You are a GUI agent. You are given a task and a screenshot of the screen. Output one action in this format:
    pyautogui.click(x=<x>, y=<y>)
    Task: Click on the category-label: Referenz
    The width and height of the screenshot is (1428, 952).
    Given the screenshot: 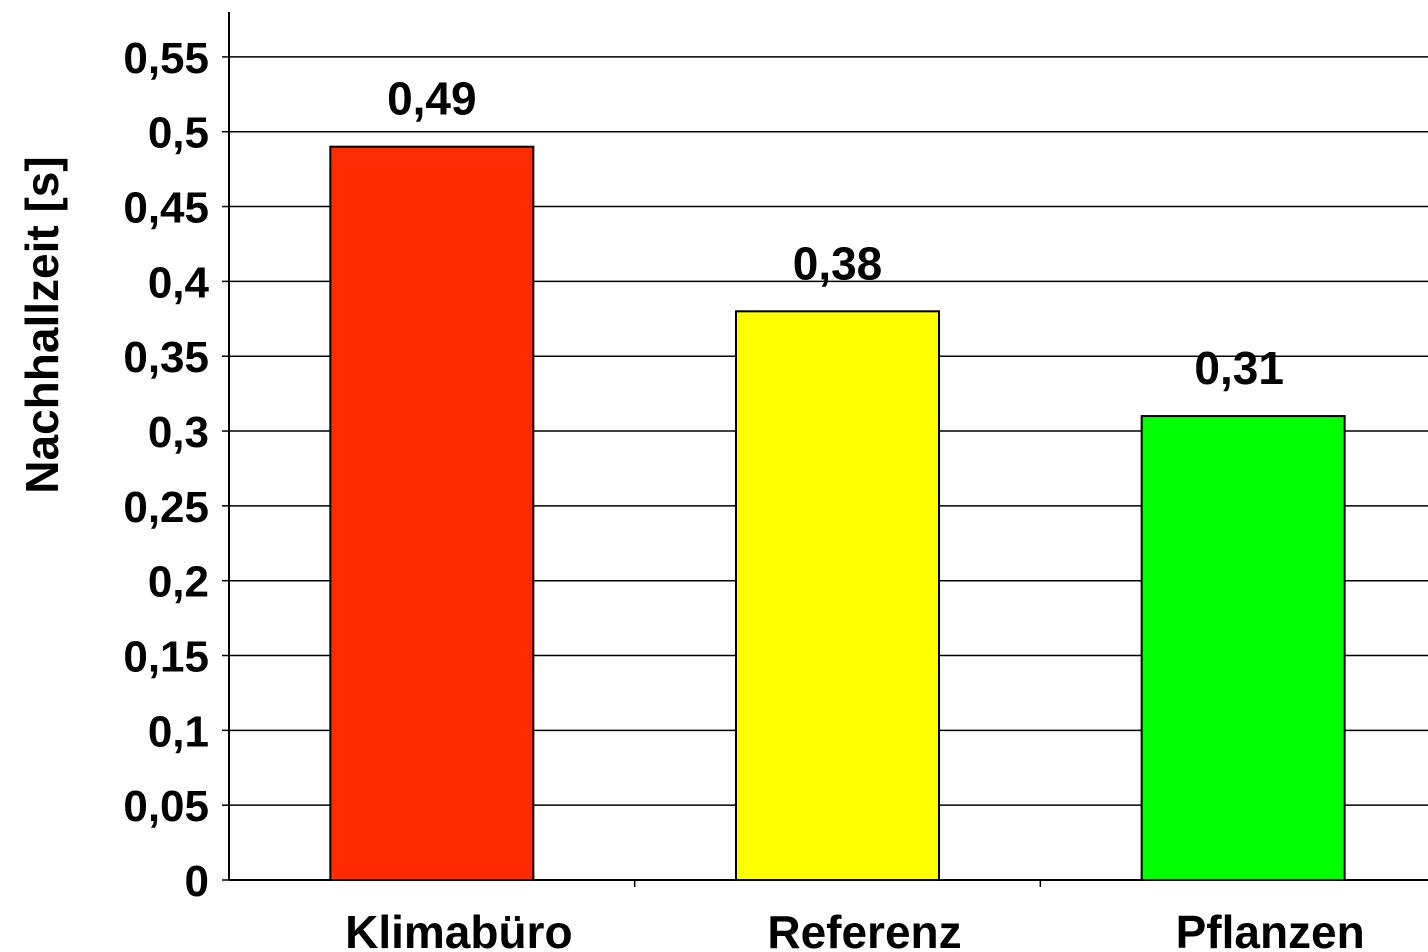 What is the action you would take?
    pyautogui.click(x=864, y=929)
    